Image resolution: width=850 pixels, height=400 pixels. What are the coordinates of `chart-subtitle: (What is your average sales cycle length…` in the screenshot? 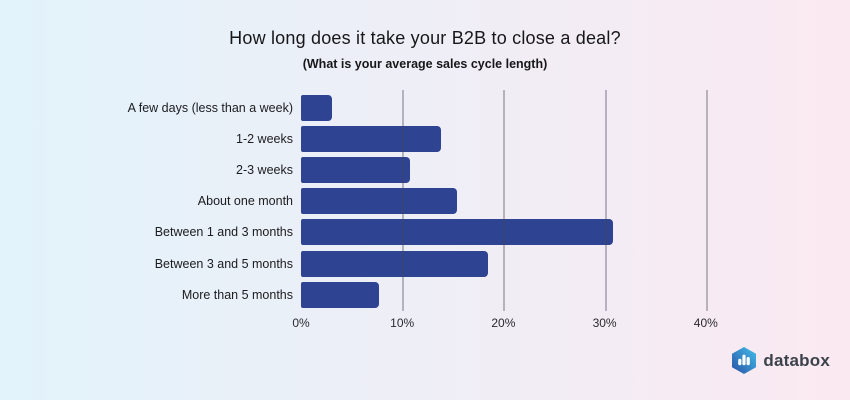 It's located at (425, 64).